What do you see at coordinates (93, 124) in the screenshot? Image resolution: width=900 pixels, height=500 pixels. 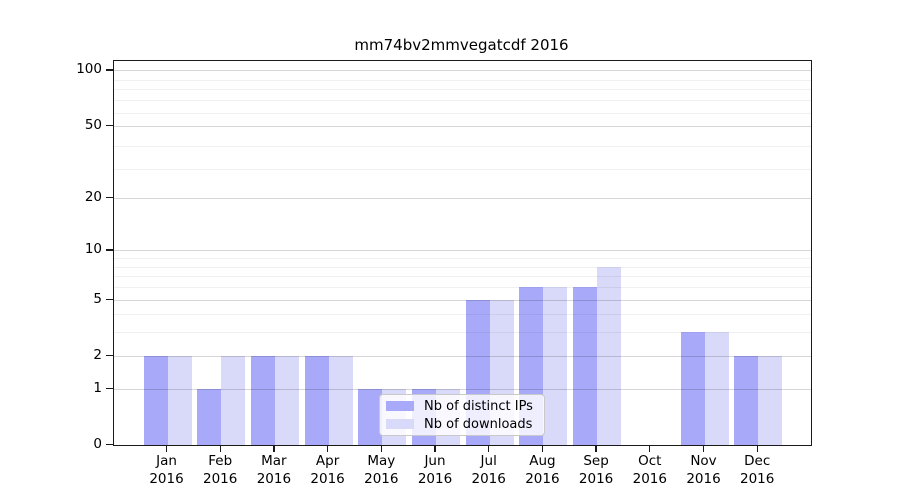 I see `y-tick-label: 50` at bounding box center [93, 124].